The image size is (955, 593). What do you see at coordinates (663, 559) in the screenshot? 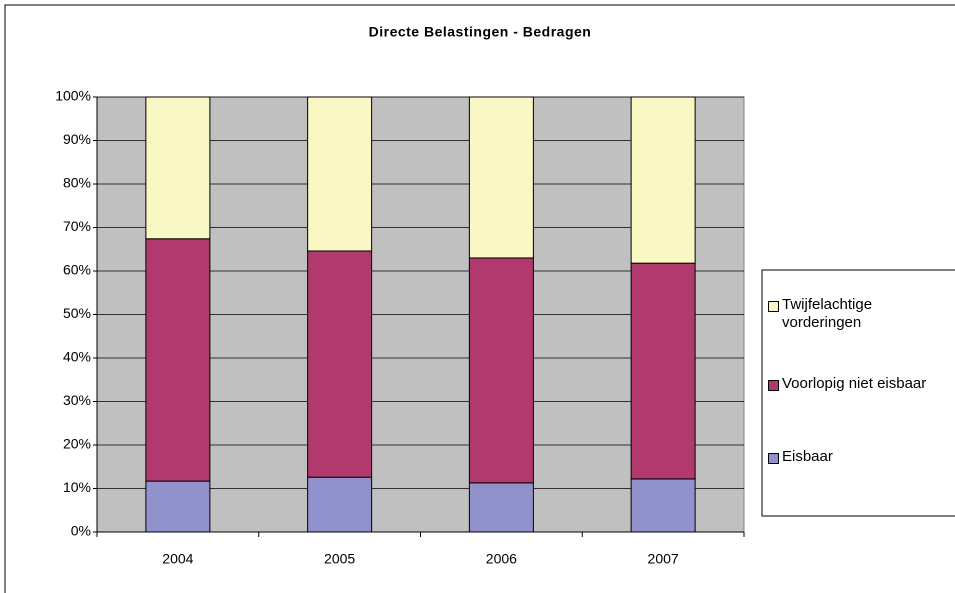
I see `x-tick-label: 2007` at bounding box center [663, 559].